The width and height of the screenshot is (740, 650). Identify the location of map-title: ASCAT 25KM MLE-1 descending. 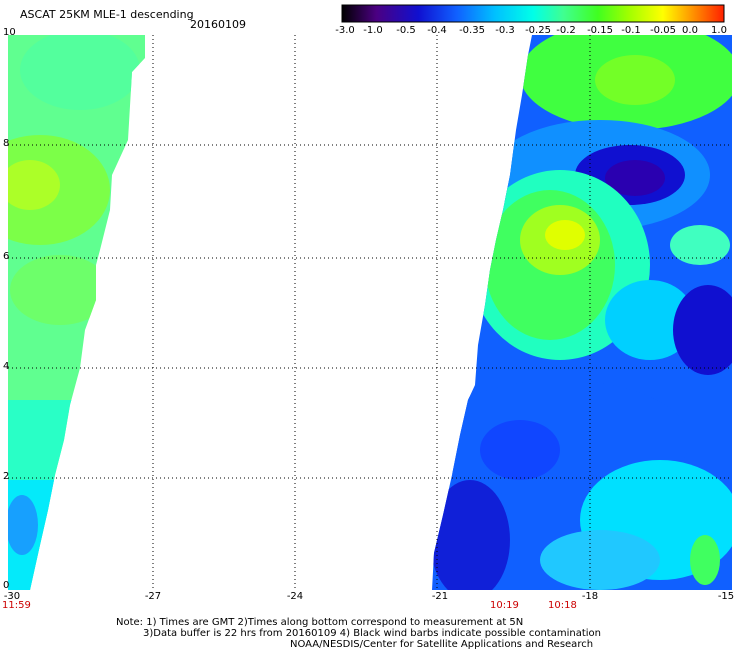
(107, 14).